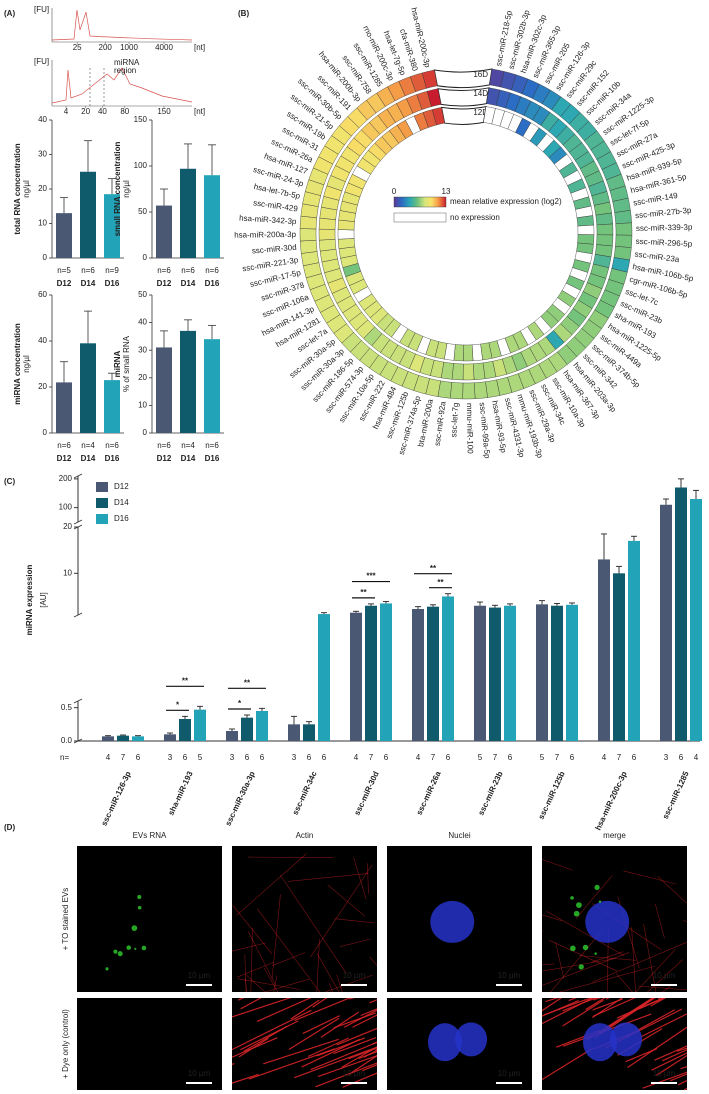 This screenshot has height=1094, width=709. Describe the element at coordinates (459, 835) in the screenshot. I see `column-title: Nuclei` at that location.